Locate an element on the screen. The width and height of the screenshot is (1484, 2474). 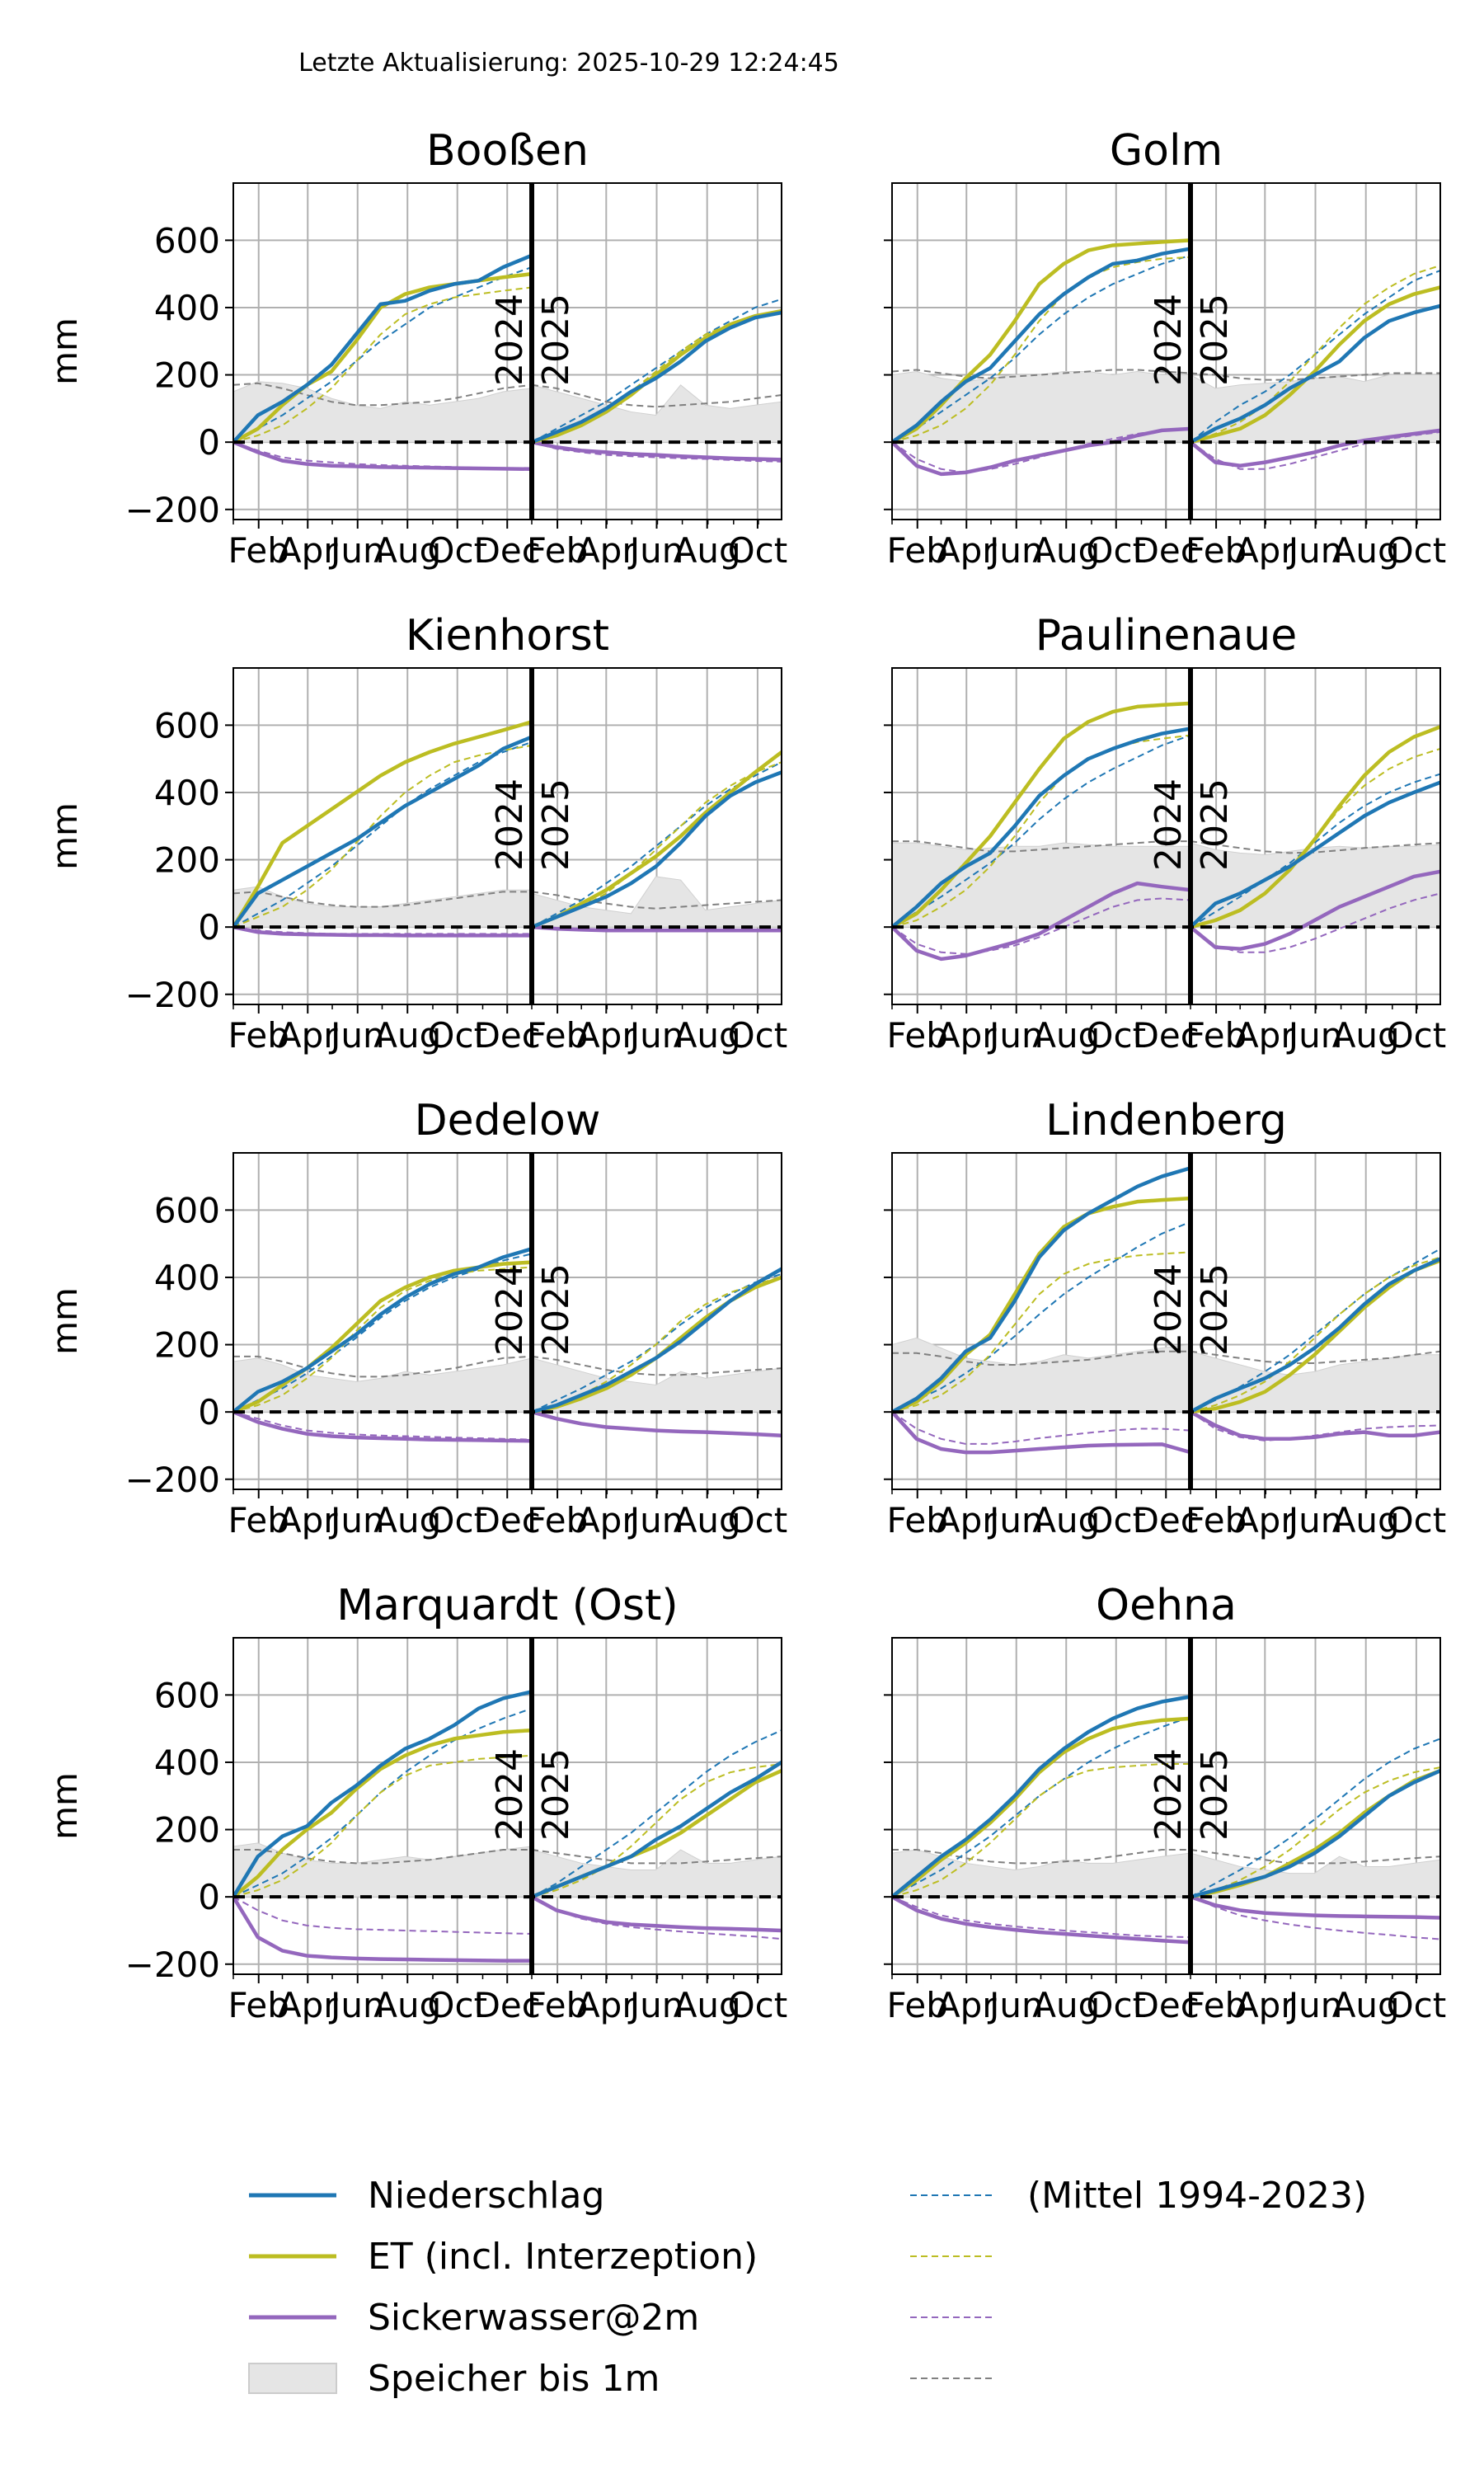
legend-item-et: ET (incl. Interzeption) is located at coordinates (621, 2257).